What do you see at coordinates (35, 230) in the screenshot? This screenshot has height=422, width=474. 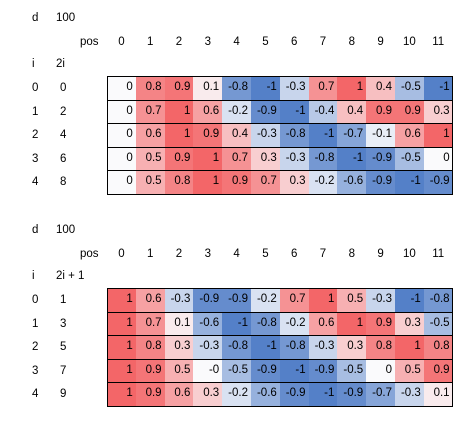 I see `d-label: d` at bounding box center [35, 230].